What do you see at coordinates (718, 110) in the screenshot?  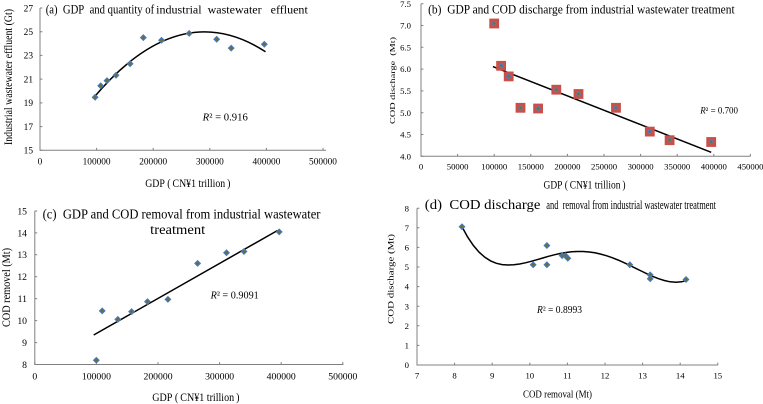 I see `svg-text: R² = 0.700` at bounding box center [718, 110].